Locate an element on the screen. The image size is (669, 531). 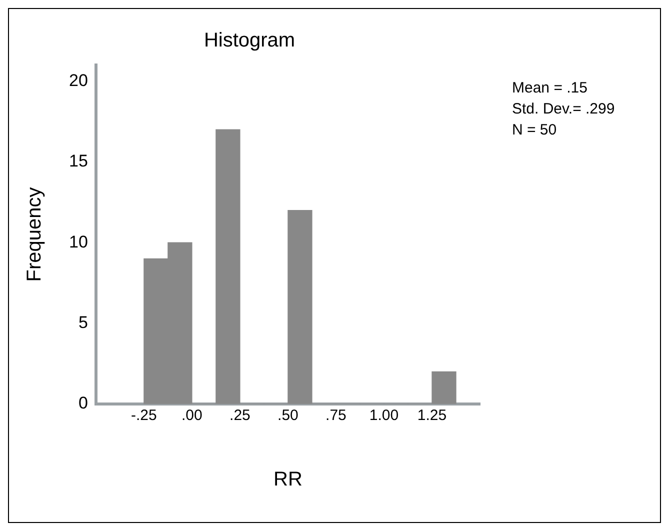
y-tick-label: 0 is located at coordinates (83, 403).